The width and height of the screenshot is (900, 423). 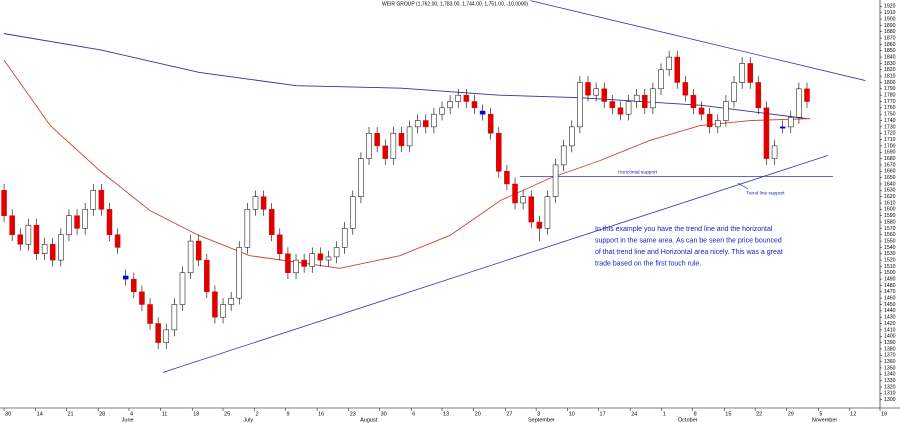 What do you see at coordinates (728, 414) in the screenshot?
I see `x-tick-label: 15` at bounding box center [728, 414].